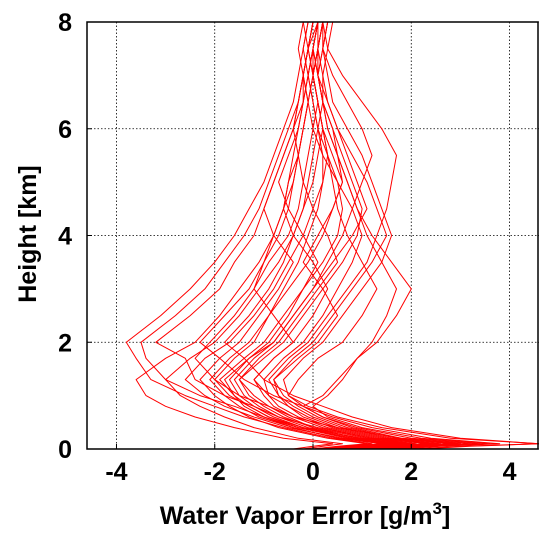  I want to click on x-tick-label: -4, so click(116, 472).